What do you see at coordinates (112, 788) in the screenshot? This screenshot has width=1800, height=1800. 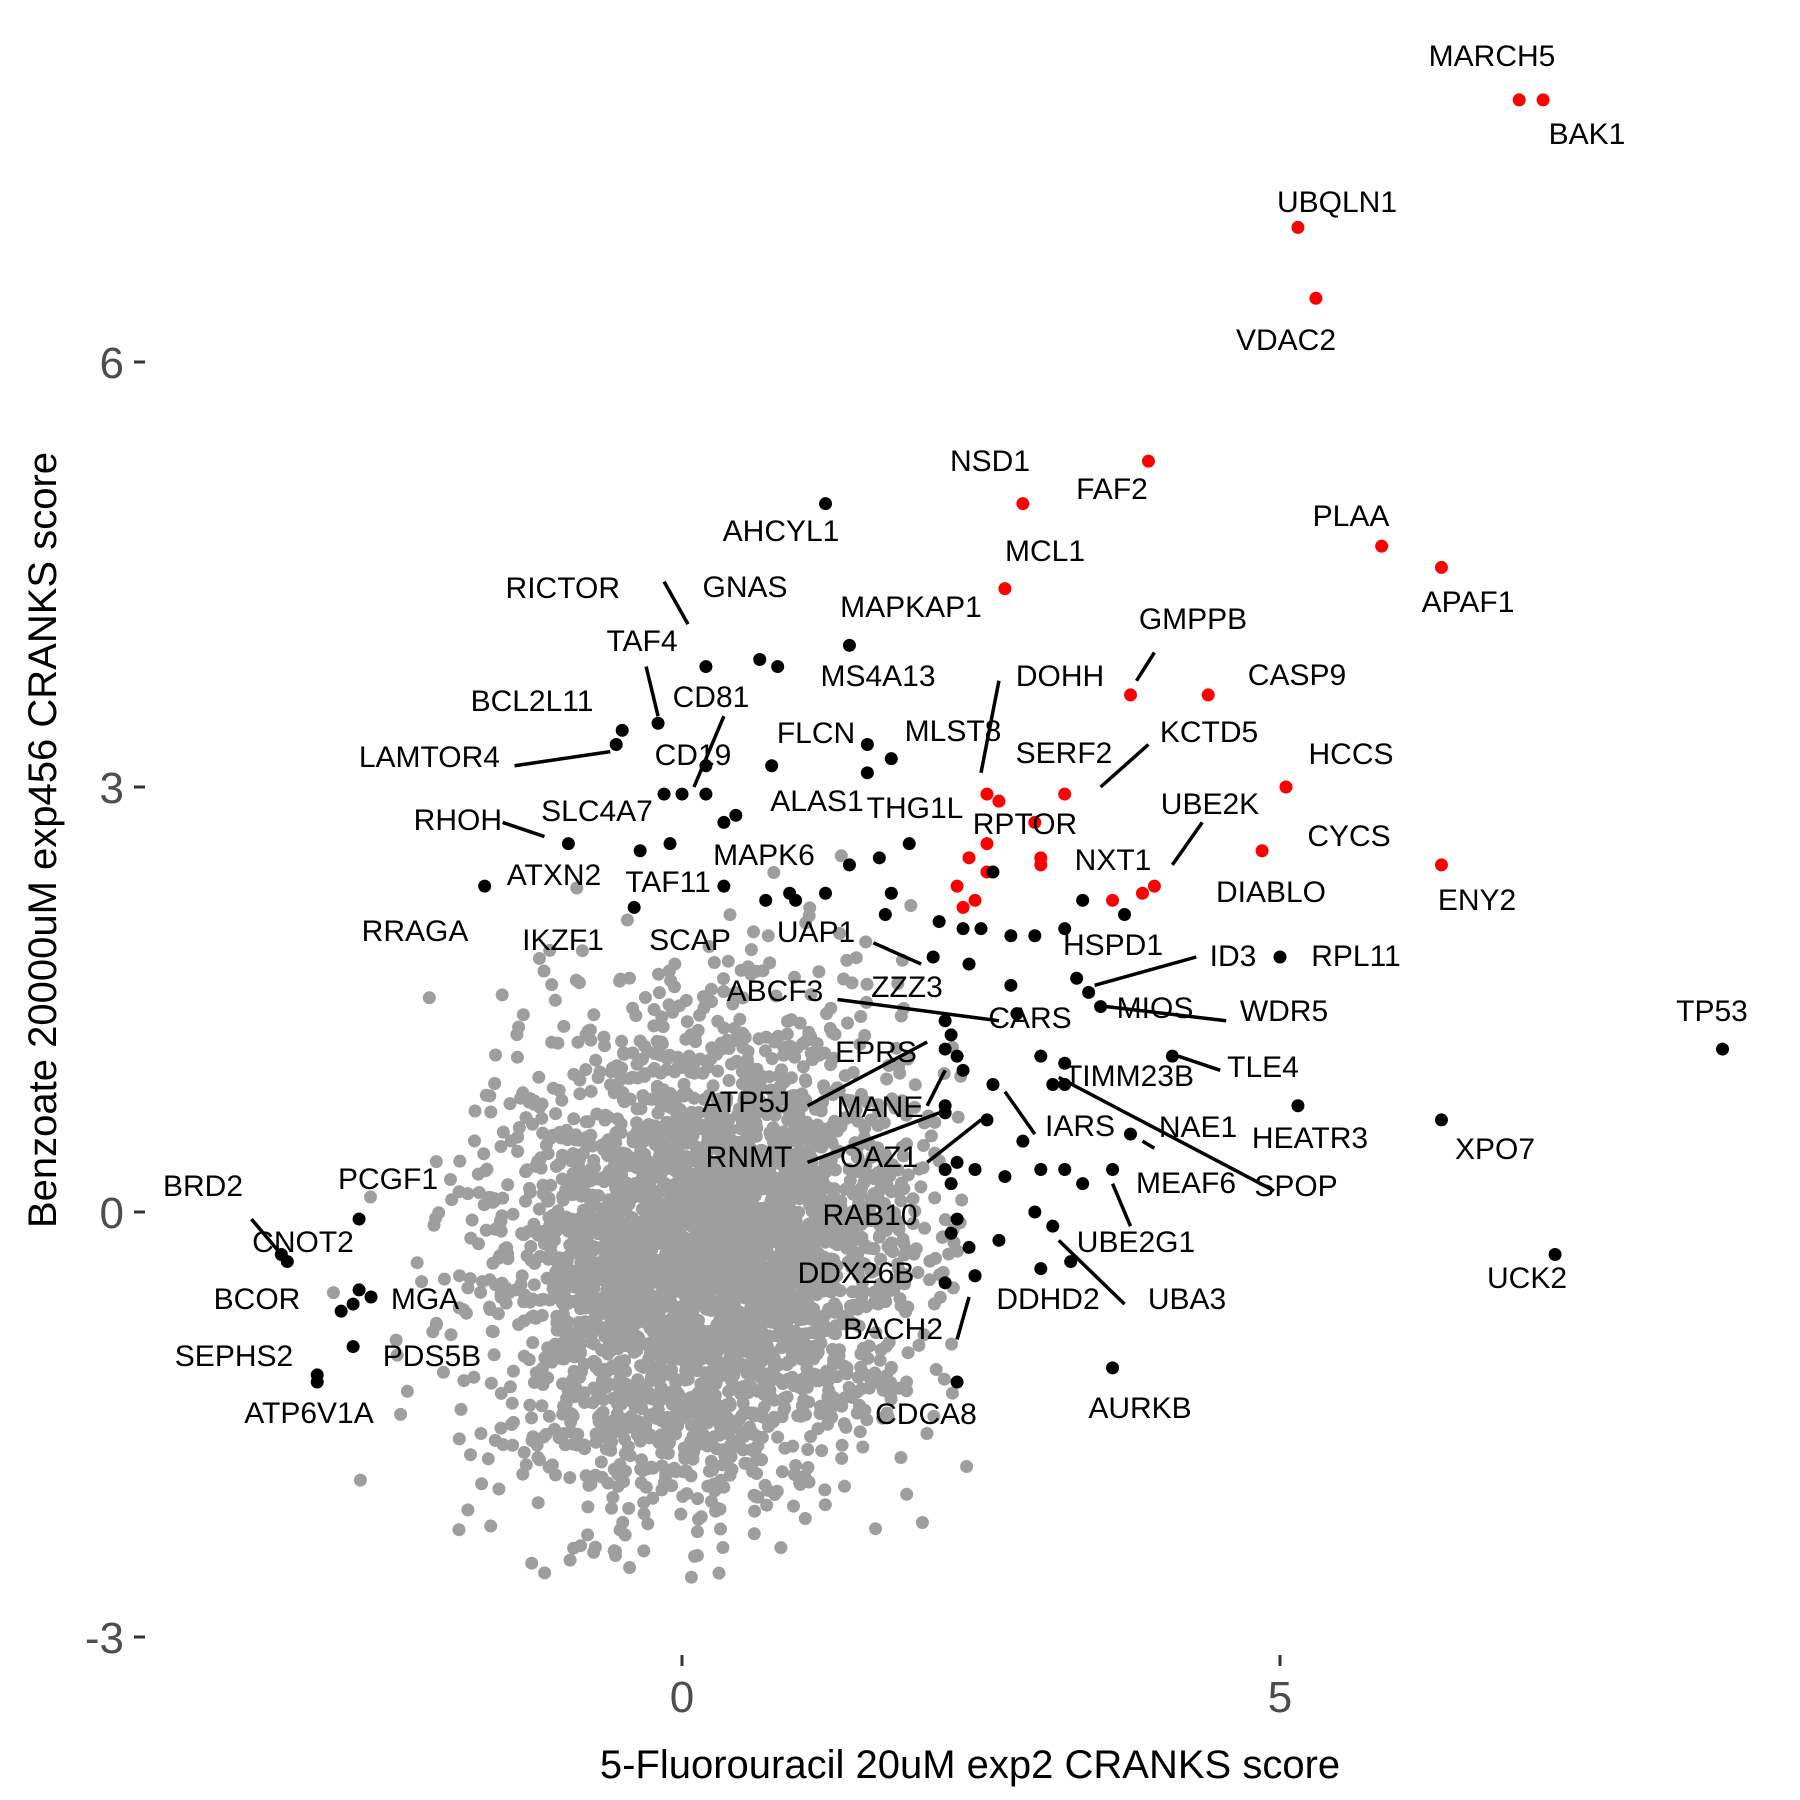 I see `y-tick-label: 3` at bounding box center [112, 788].